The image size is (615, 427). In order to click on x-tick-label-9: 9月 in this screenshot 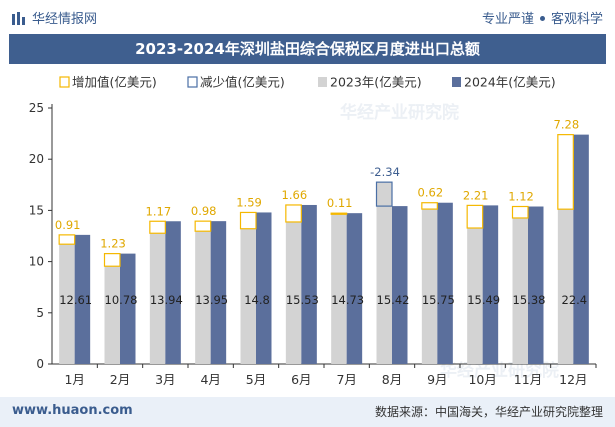, I will do `click(437, 379)`.